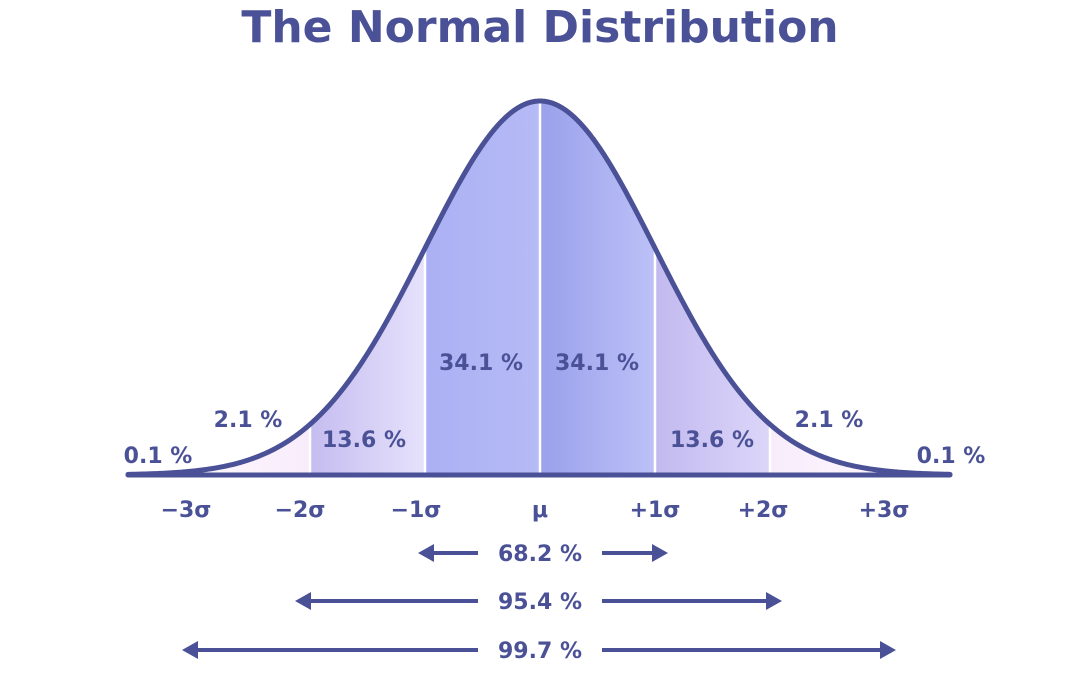 Image resolution: width=1080 pixels, height=675 pixels. Describe the element at coordinates (884, 510) in the screenshot. I see `sigma-tick-label: +3σ` at that location.